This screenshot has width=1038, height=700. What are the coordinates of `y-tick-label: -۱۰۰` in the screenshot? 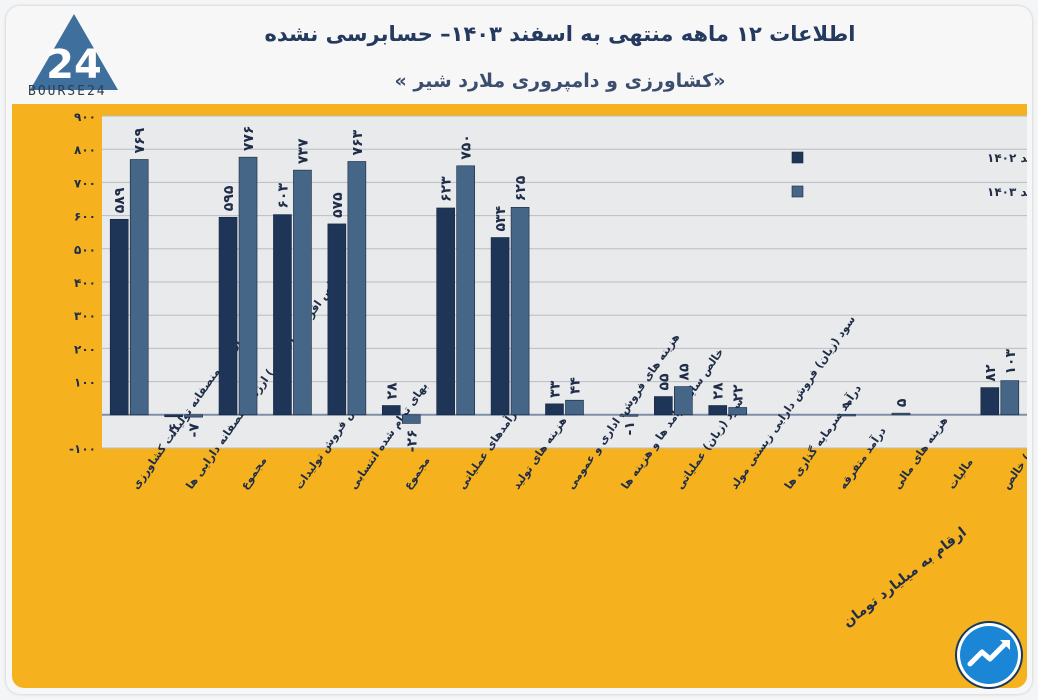 It's located at (82, 449).